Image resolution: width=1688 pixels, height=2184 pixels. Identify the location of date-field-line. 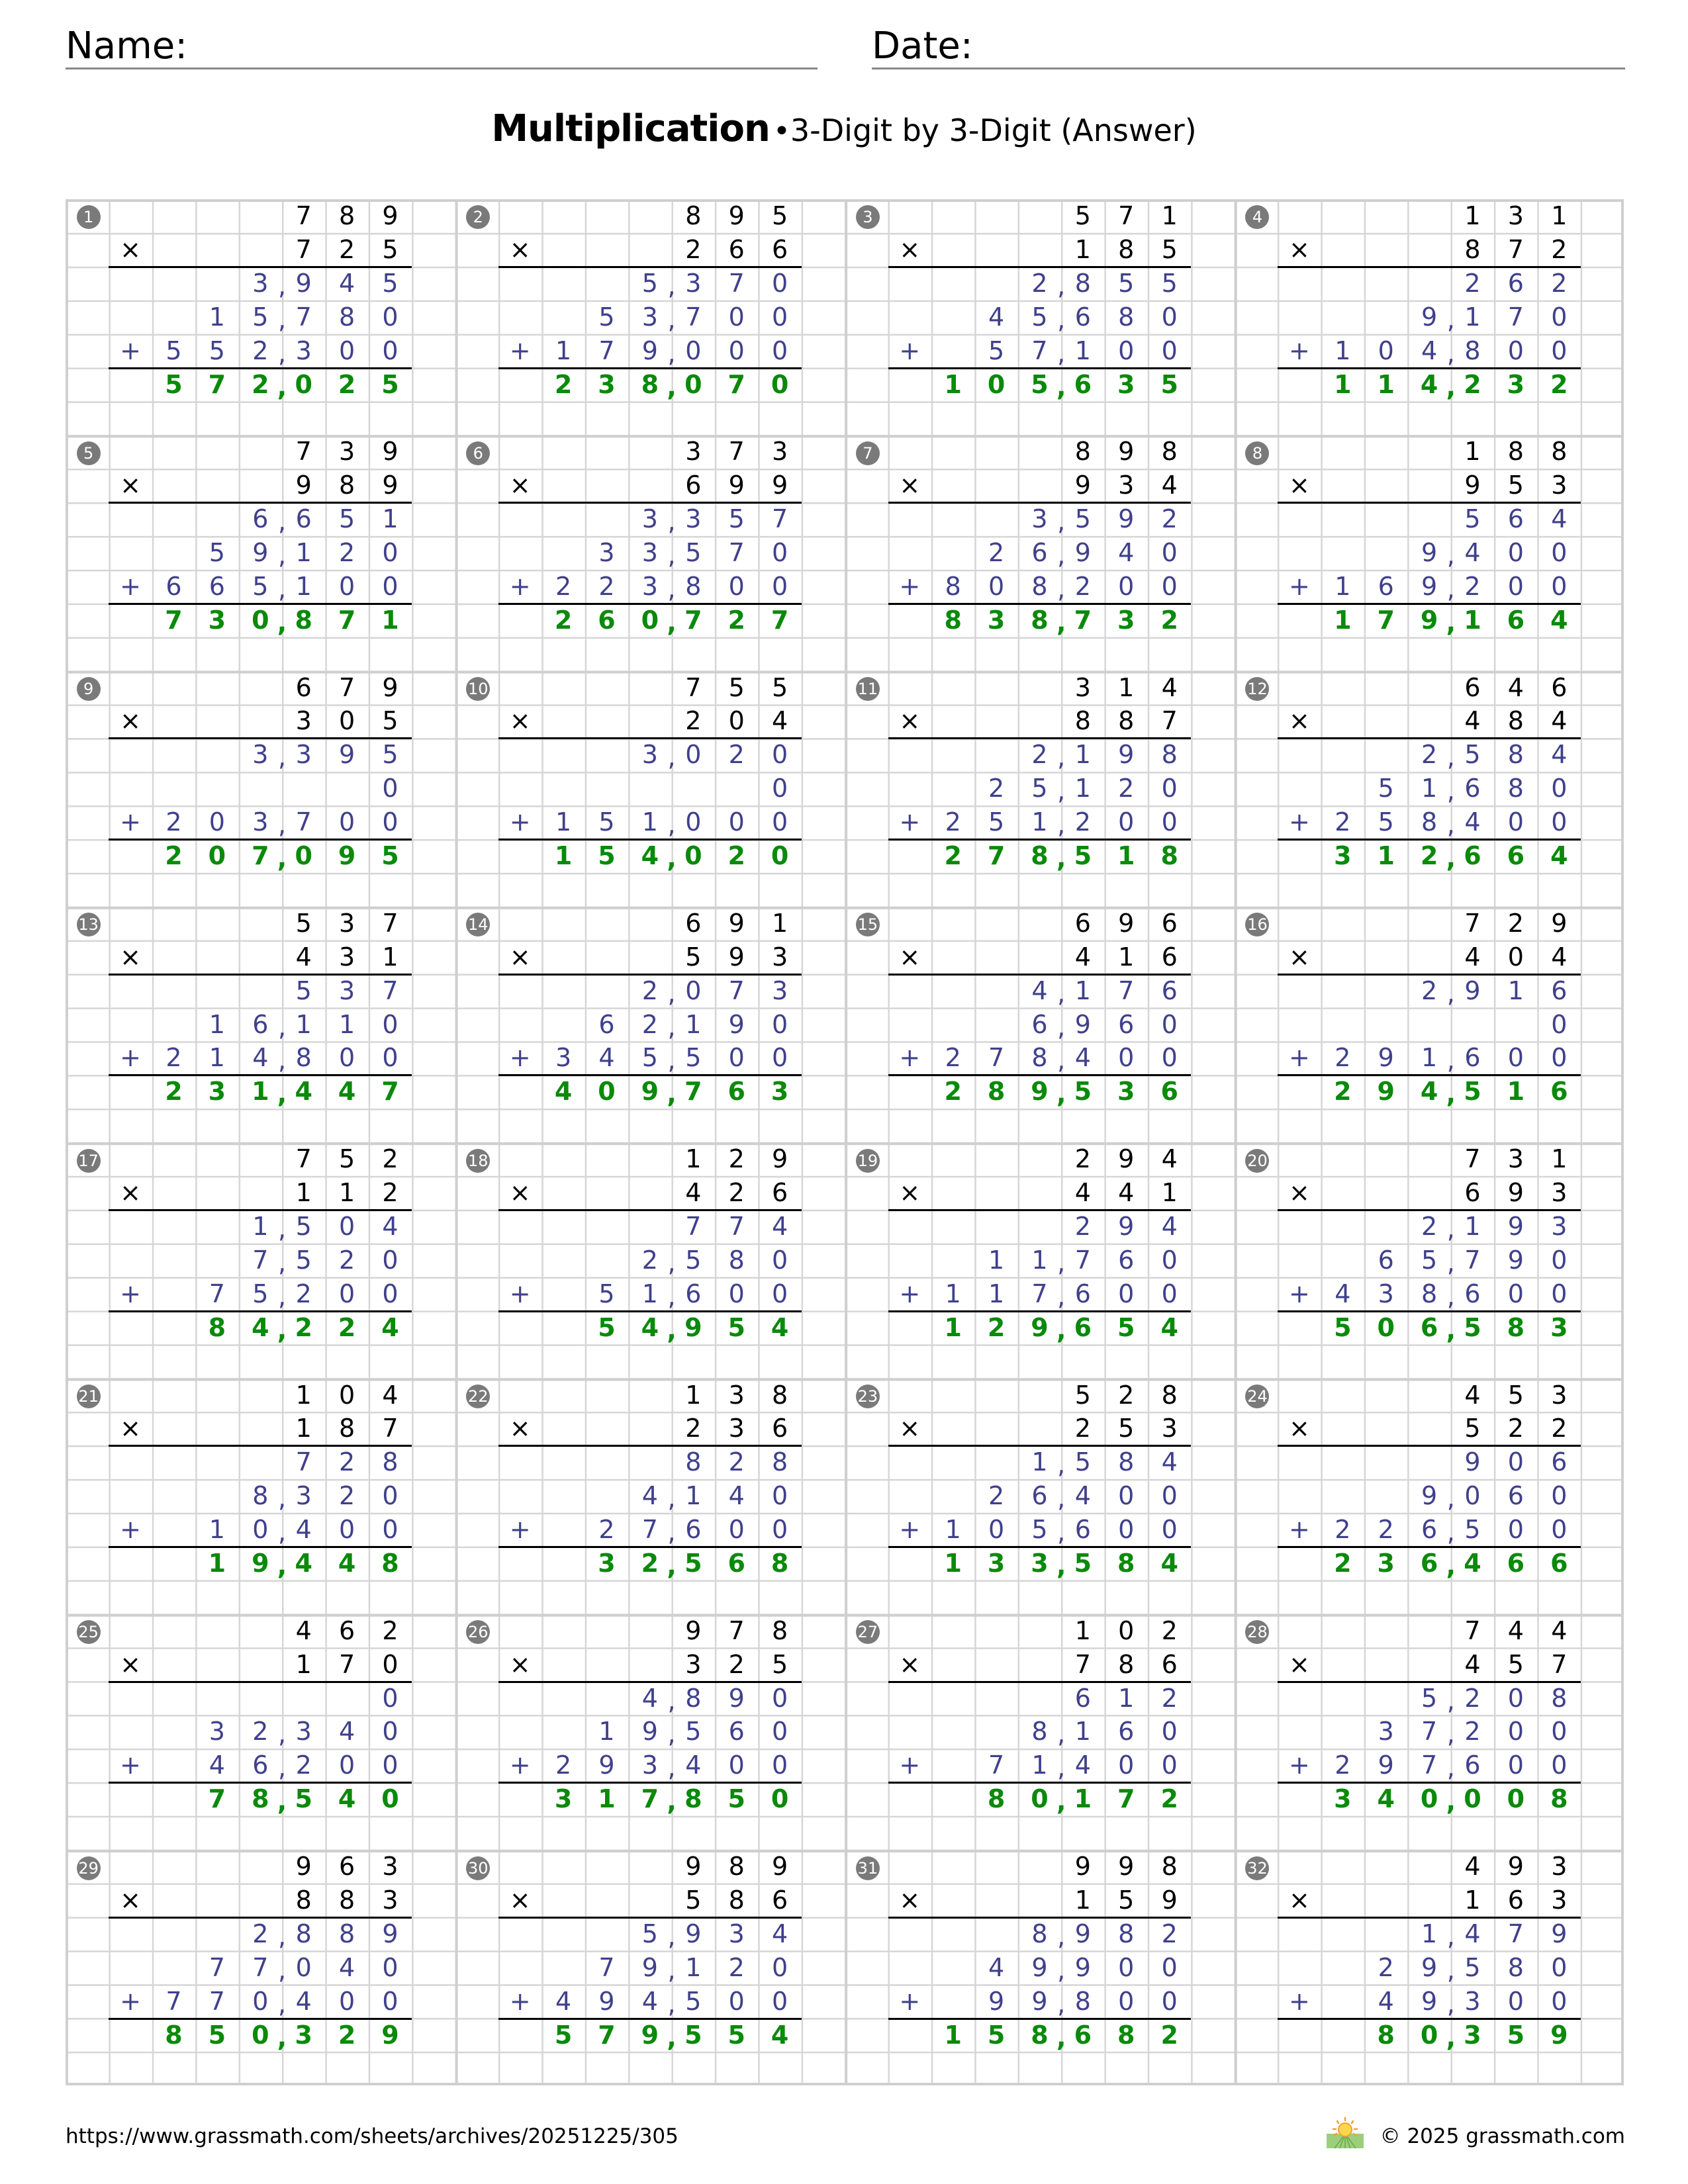
(1248, 68).